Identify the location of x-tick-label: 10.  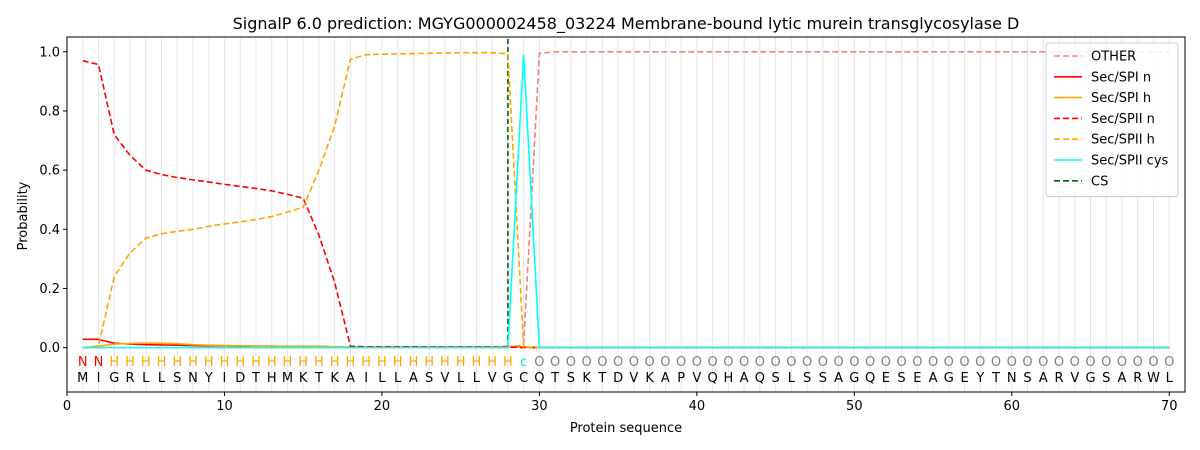
(224, 406).